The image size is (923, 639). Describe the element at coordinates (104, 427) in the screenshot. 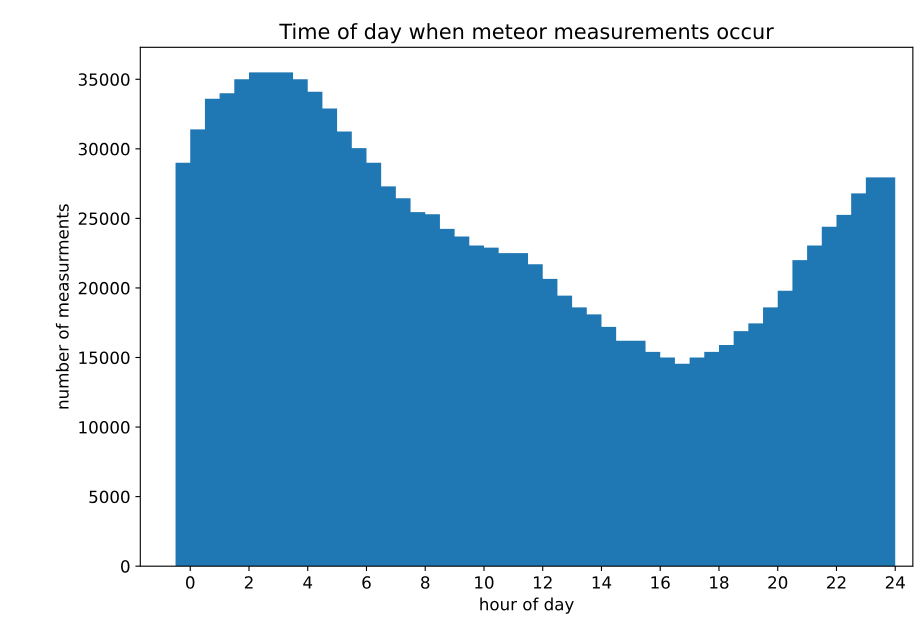

I see `y-tick-label: 10000` at that location.